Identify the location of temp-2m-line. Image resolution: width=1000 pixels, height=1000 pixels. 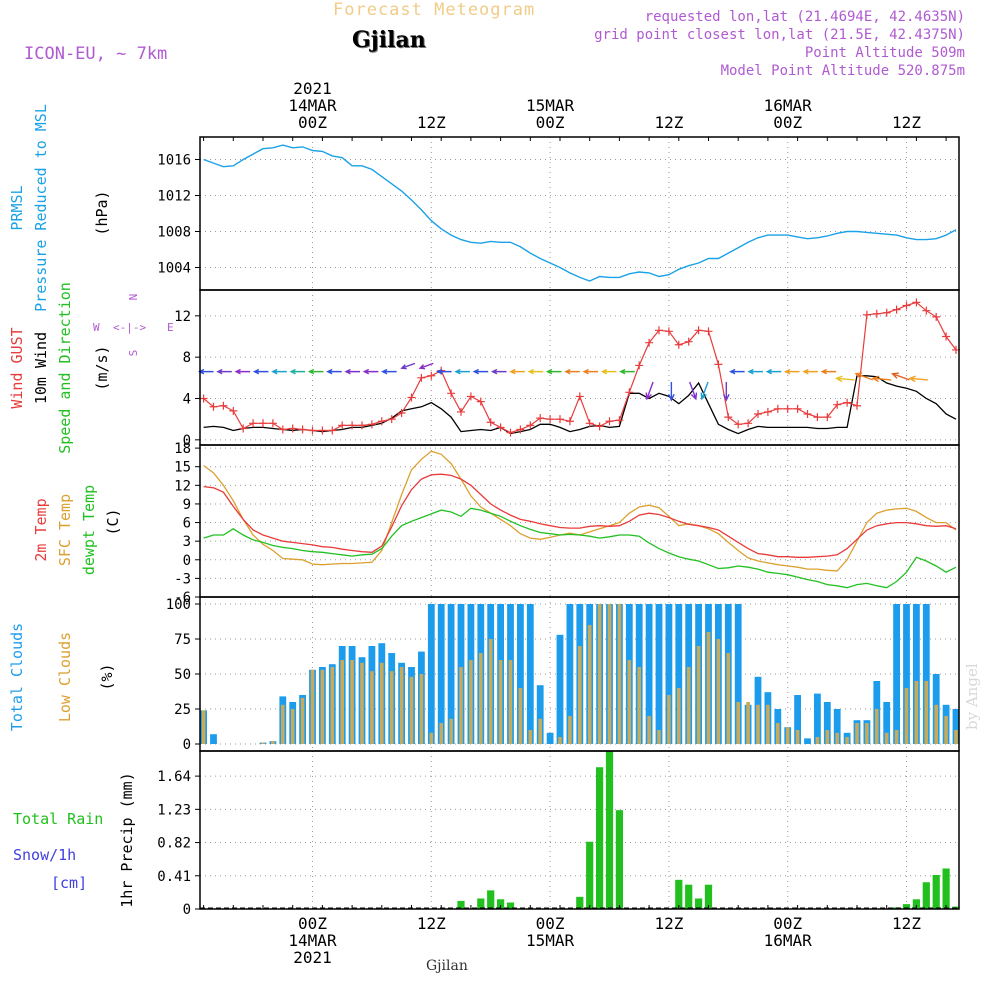
(580, 515).